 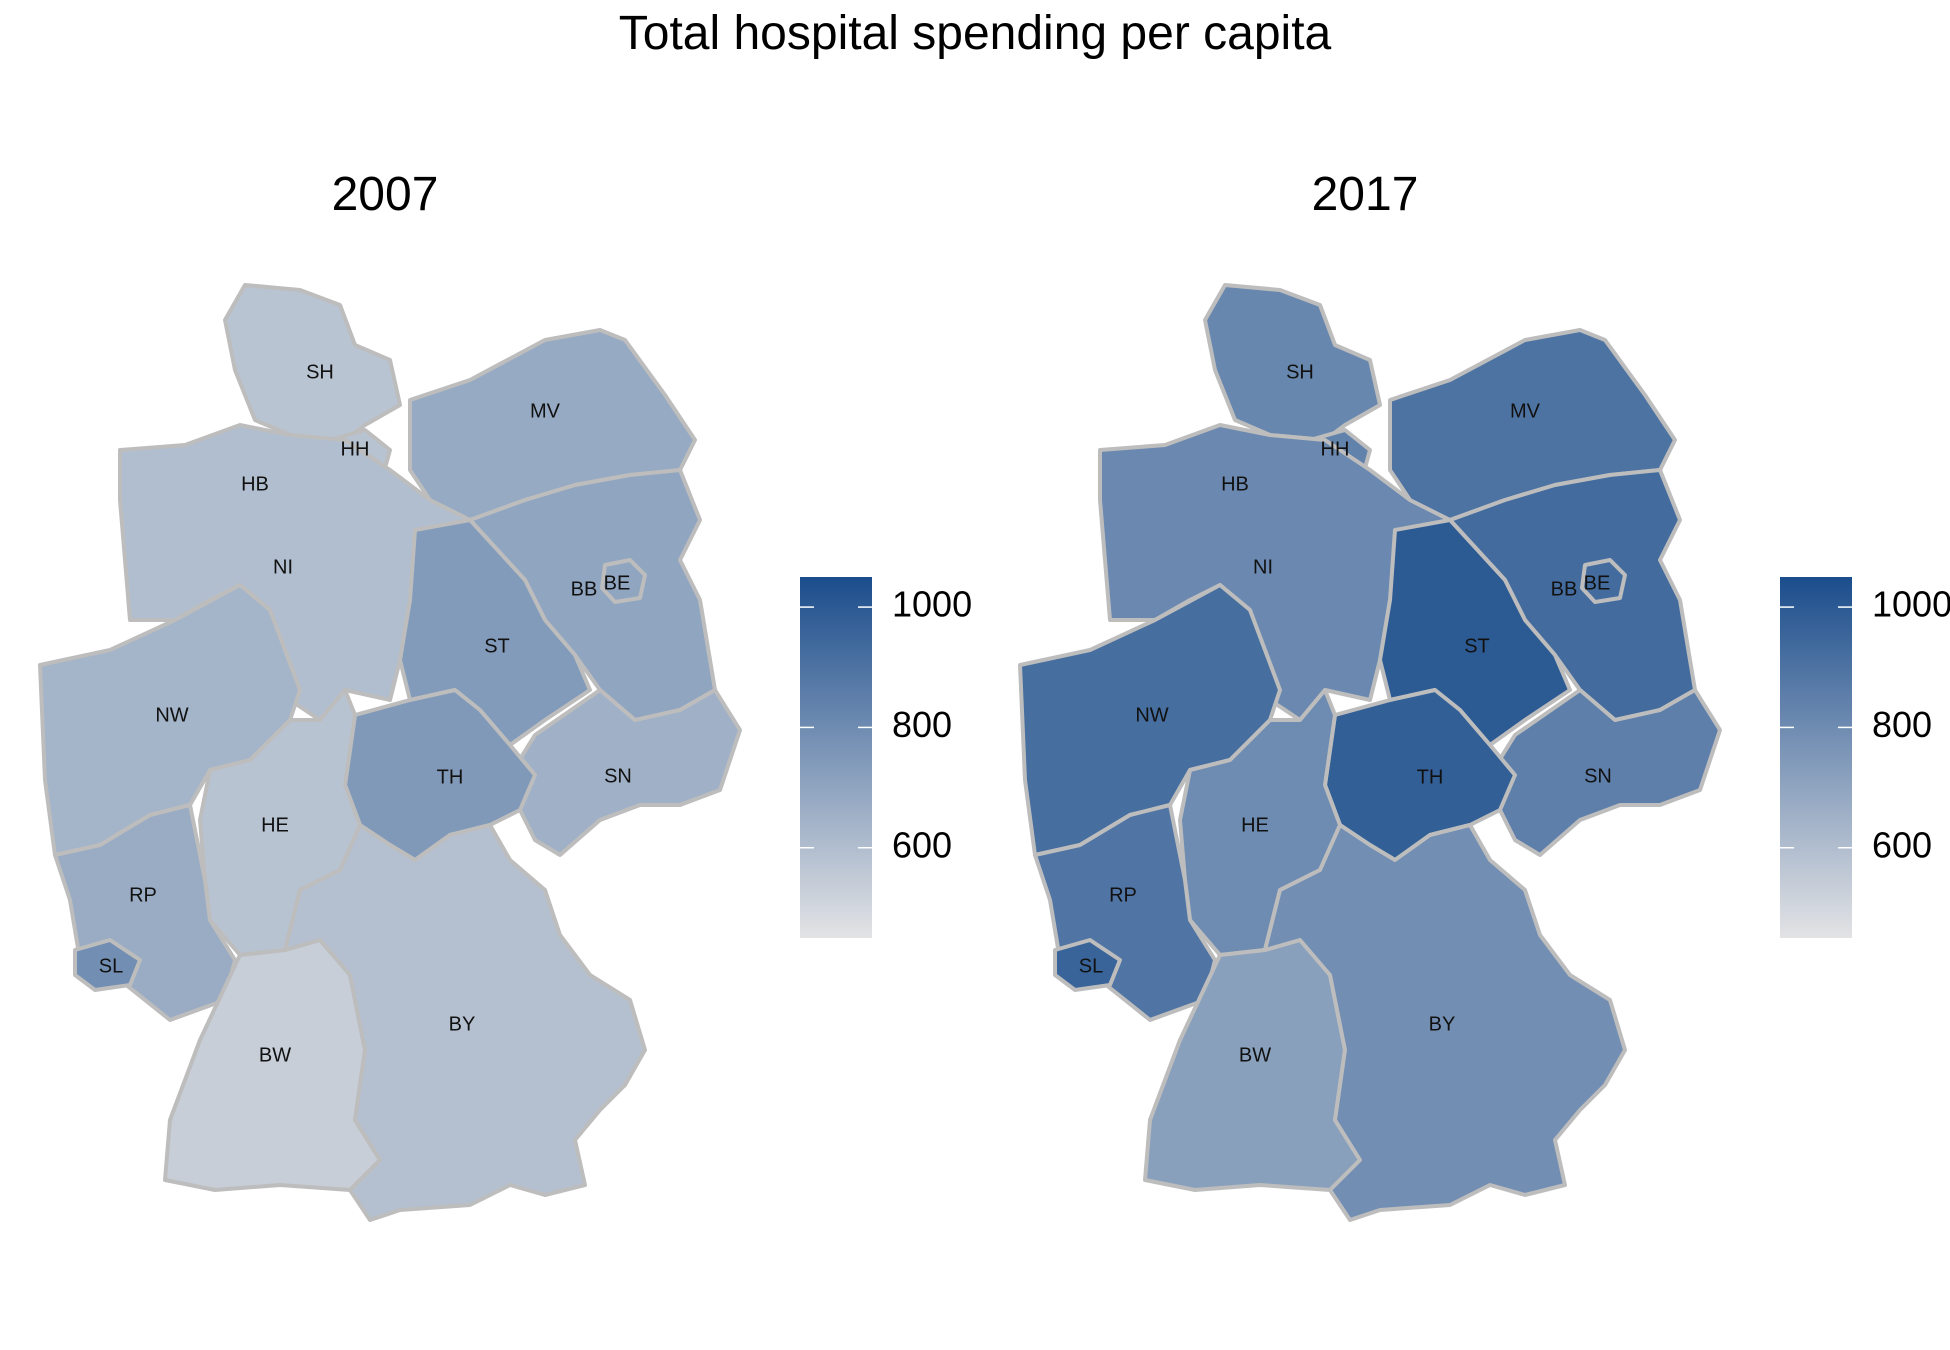 I want to click on panel-title: 2007, so click(x=385, y=194).